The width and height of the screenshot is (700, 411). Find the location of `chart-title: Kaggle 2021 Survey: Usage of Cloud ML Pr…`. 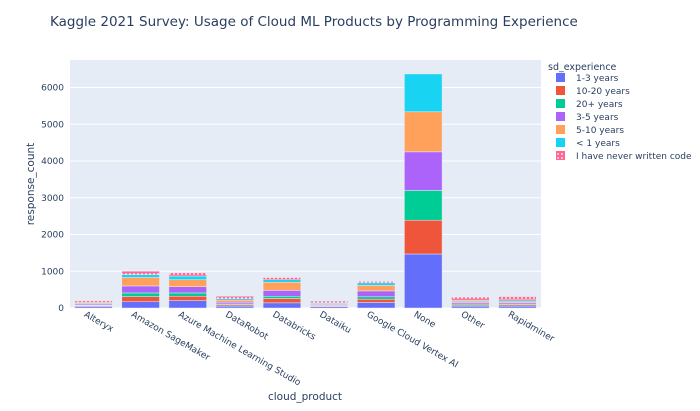

chart-title: Kaggle 2021 Survey: Usage of Cloud ML Pr… is located at coordinates (314, 22).